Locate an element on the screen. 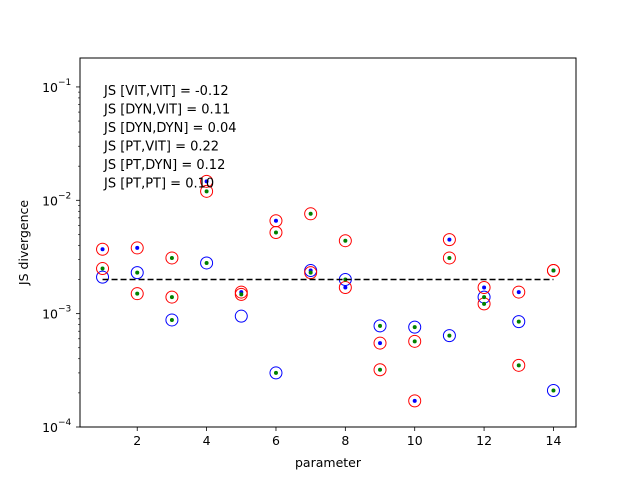 Image resolution: width=640 pixels, height=480 pixels. x-tick-label: 14 is located at coordinates (554, 440).